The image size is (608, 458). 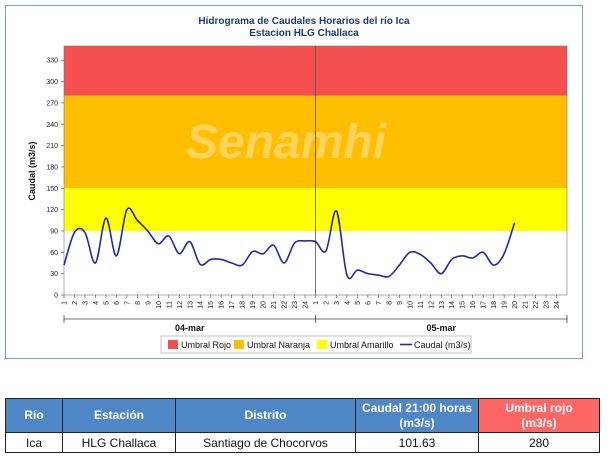 I want to click on header-caudal-line1: Caudal 21:00 horas, so click(x=417, y=407).